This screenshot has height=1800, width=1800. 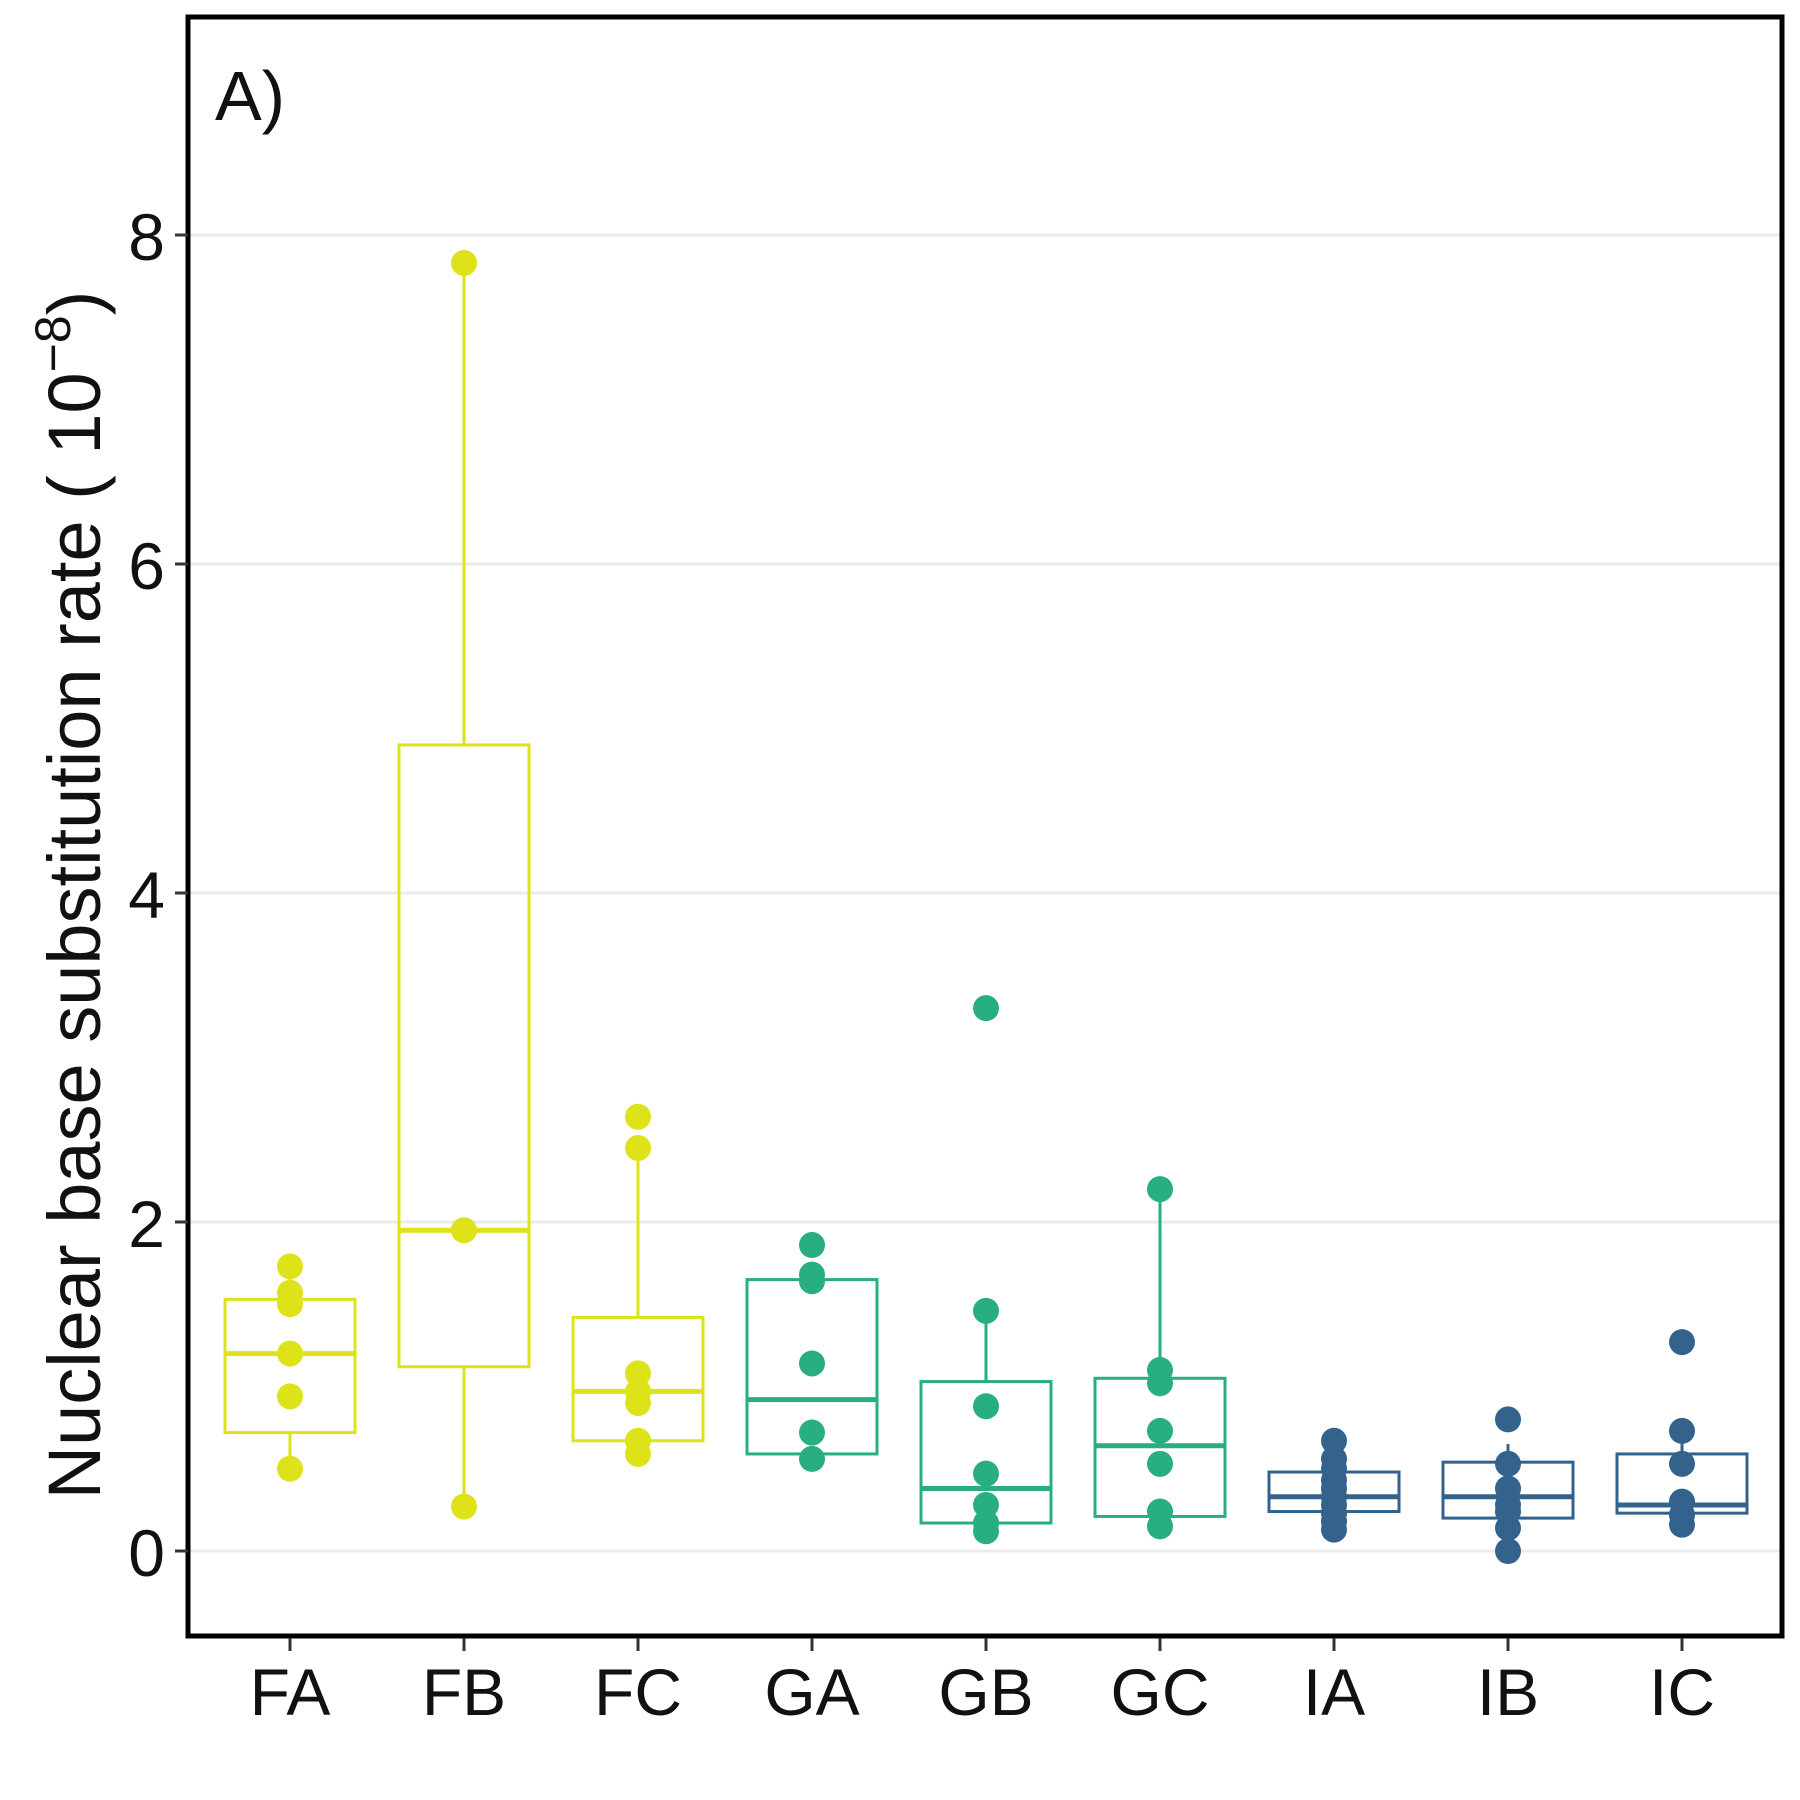 What do you see at coordinates (250, 96) in the screenshot?
I see `panel-label: A)` at bounding box center [250, 96].